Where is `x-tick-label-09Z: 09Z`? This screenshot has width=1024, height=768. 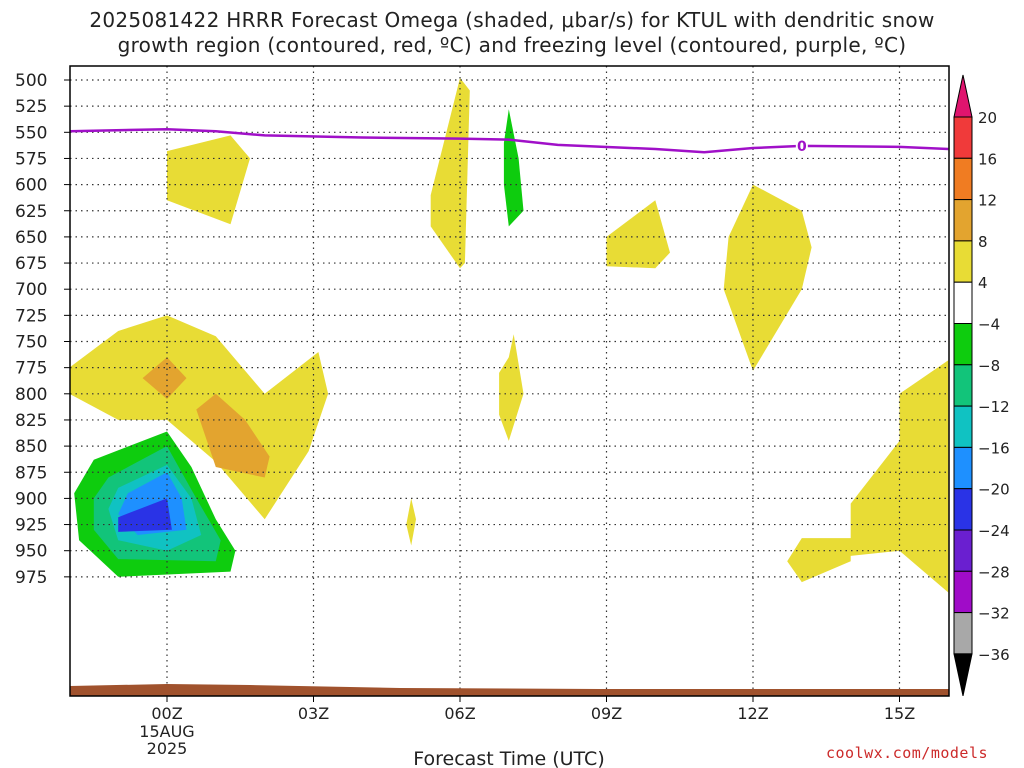
x-tick-label-09Z: 09Z is located at coordinates (606, 713).